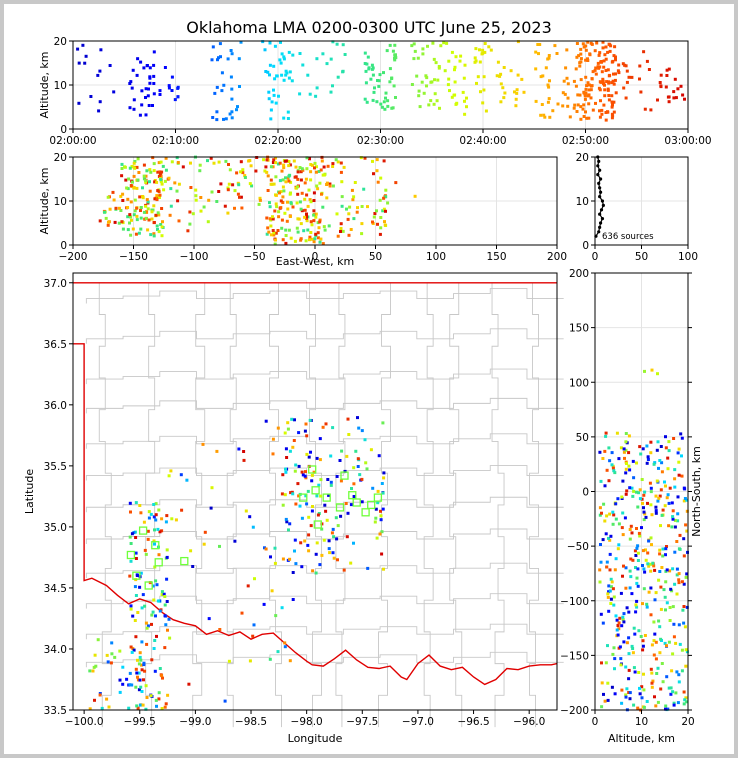 Image resolution: width=738 pixels, height=758 pixels. I want to click on county-line, so click(534, 505).